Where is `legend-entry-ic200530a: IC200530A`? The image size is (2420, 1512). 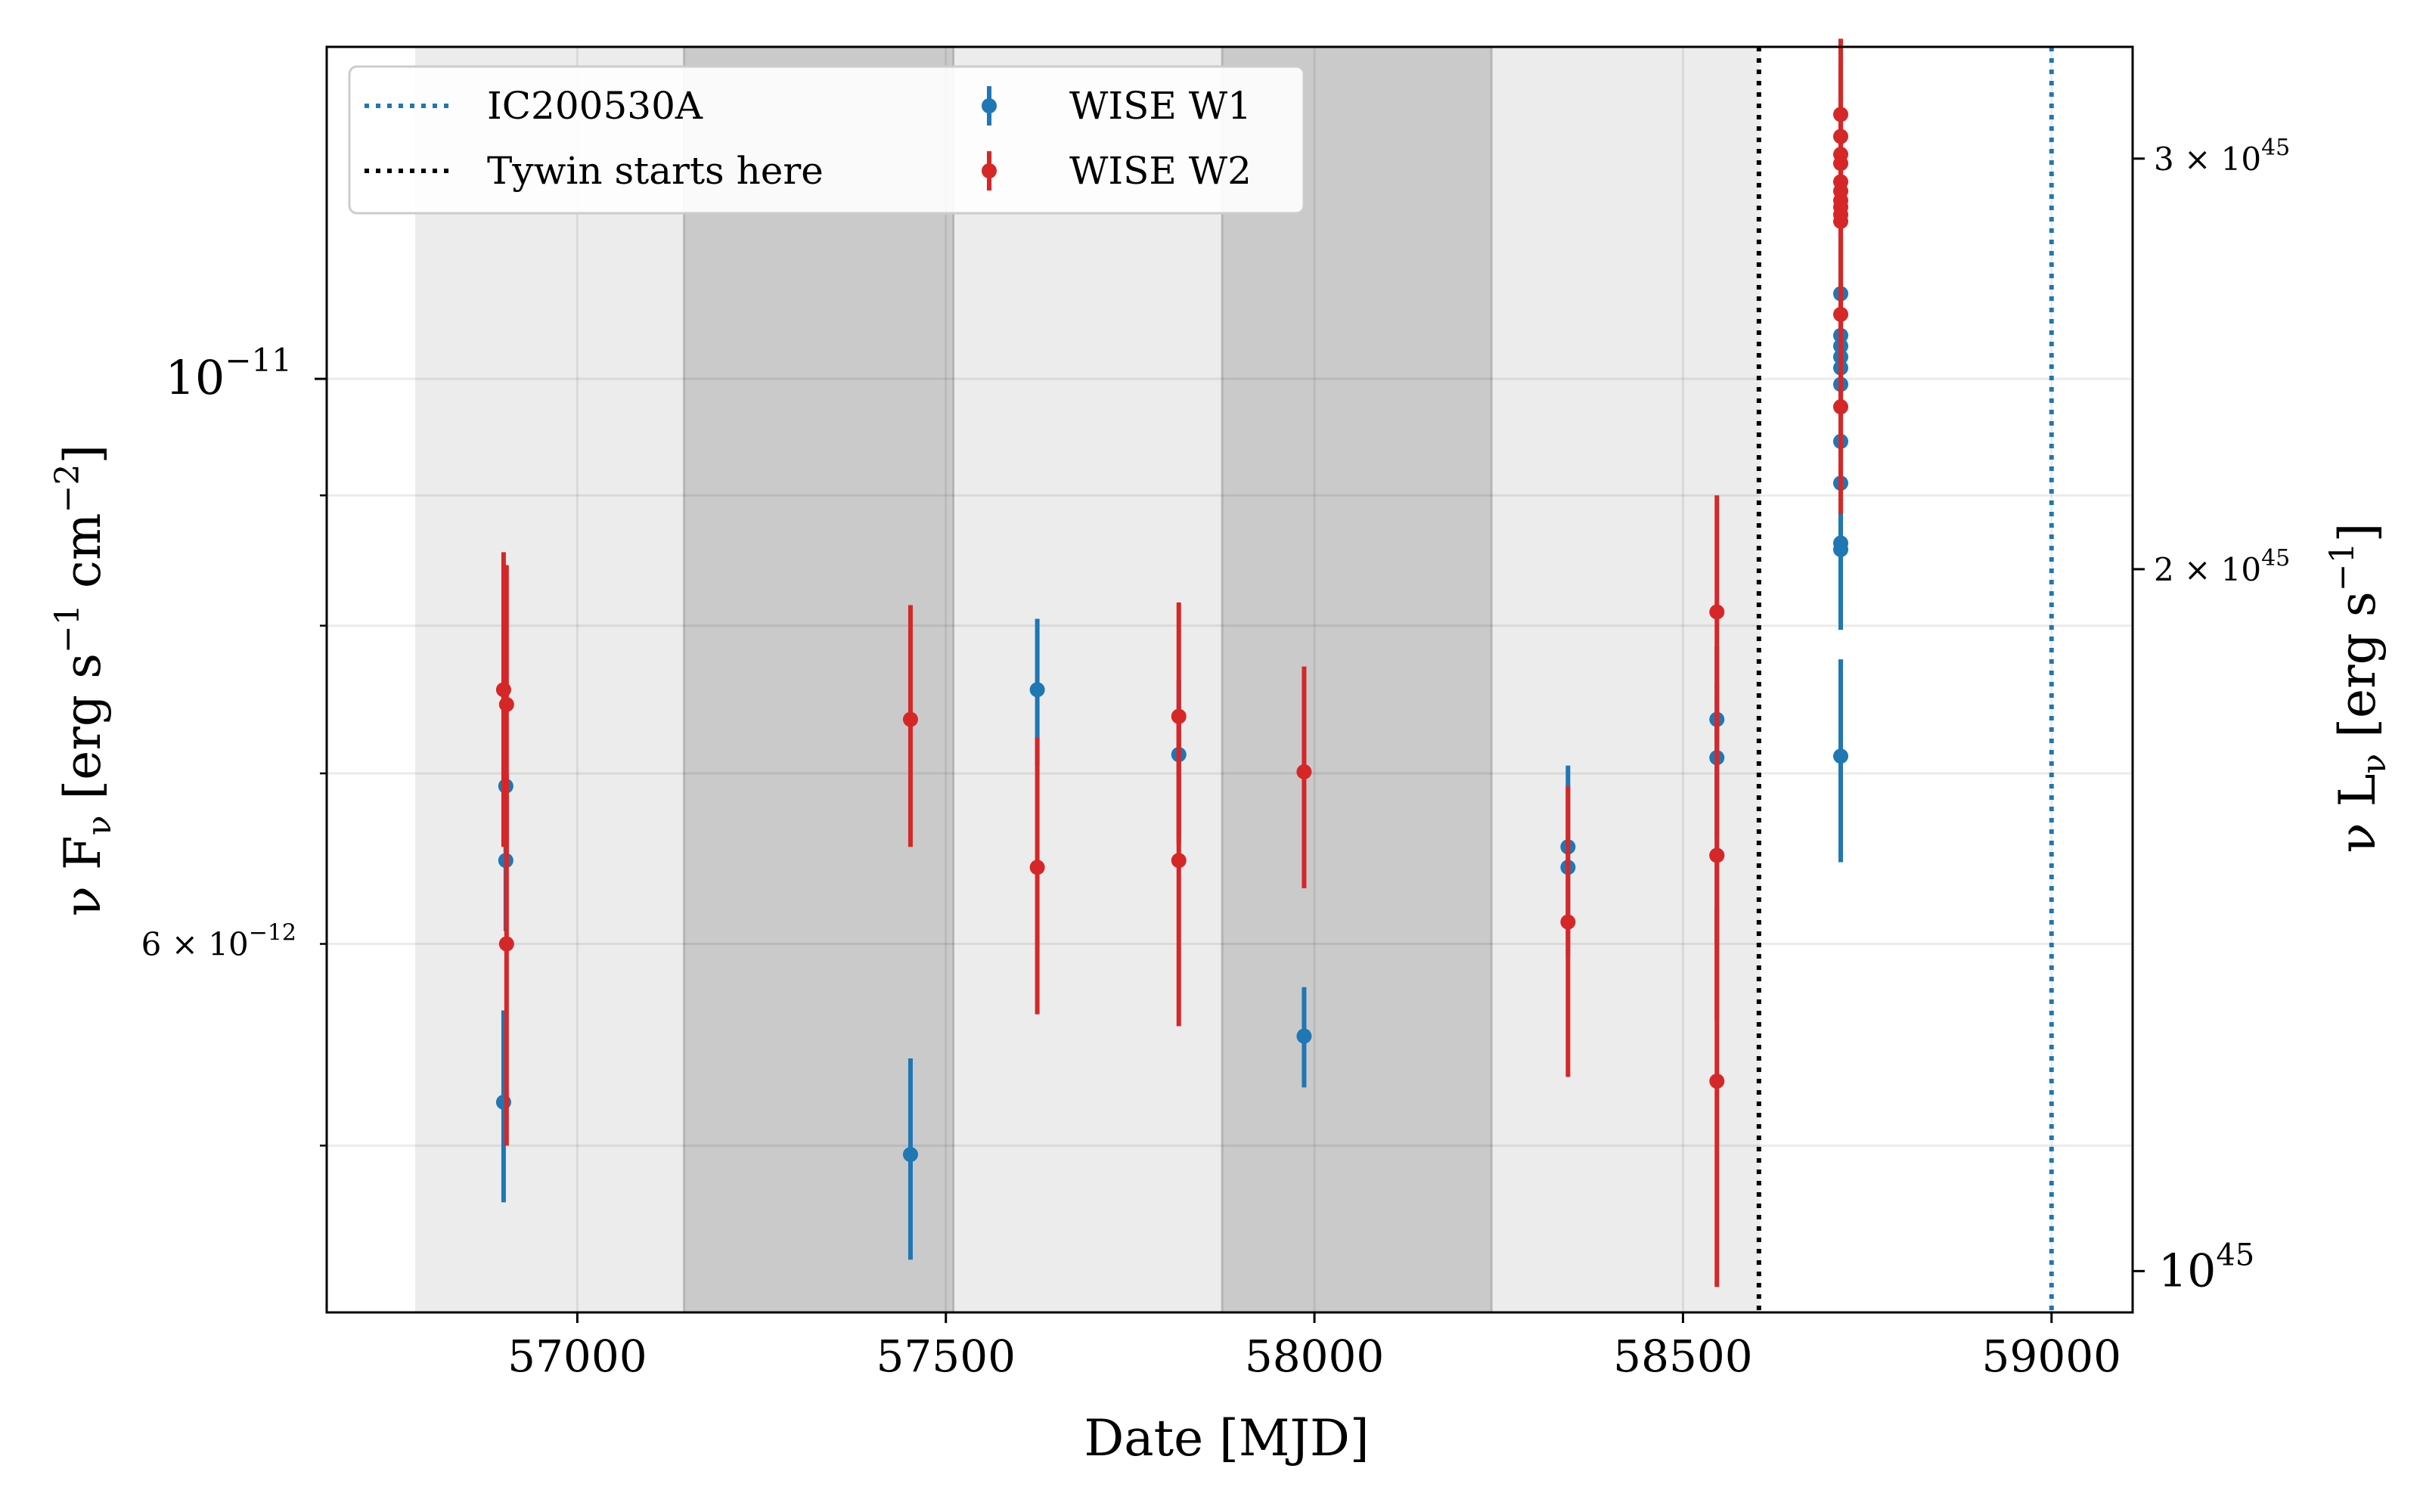
legend-entry-ic200530a: IC200530A is located at coordinates (534, 106).